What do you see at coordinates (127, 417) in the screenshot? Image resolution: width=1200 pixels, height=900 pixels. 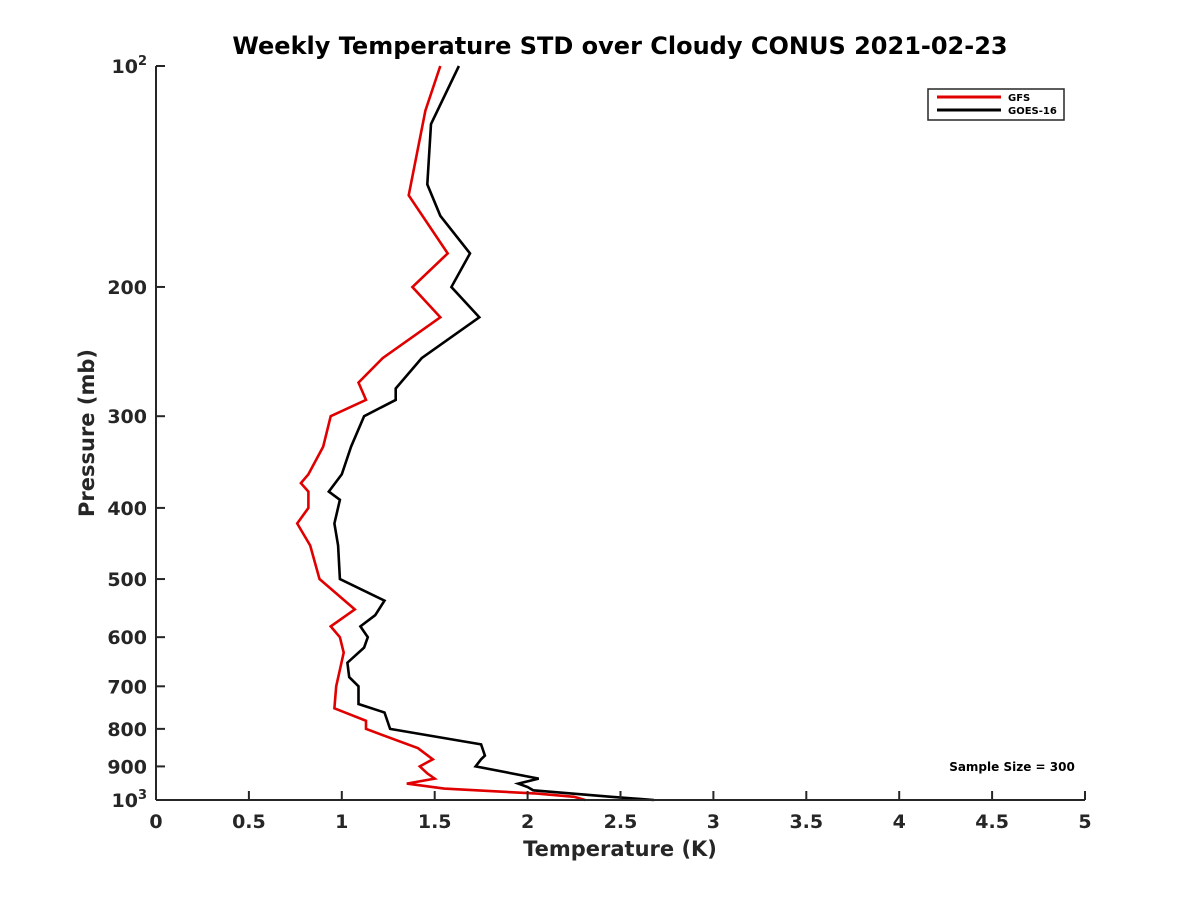 I see `y-tick-label: 300` at bounding box center [127, 417].